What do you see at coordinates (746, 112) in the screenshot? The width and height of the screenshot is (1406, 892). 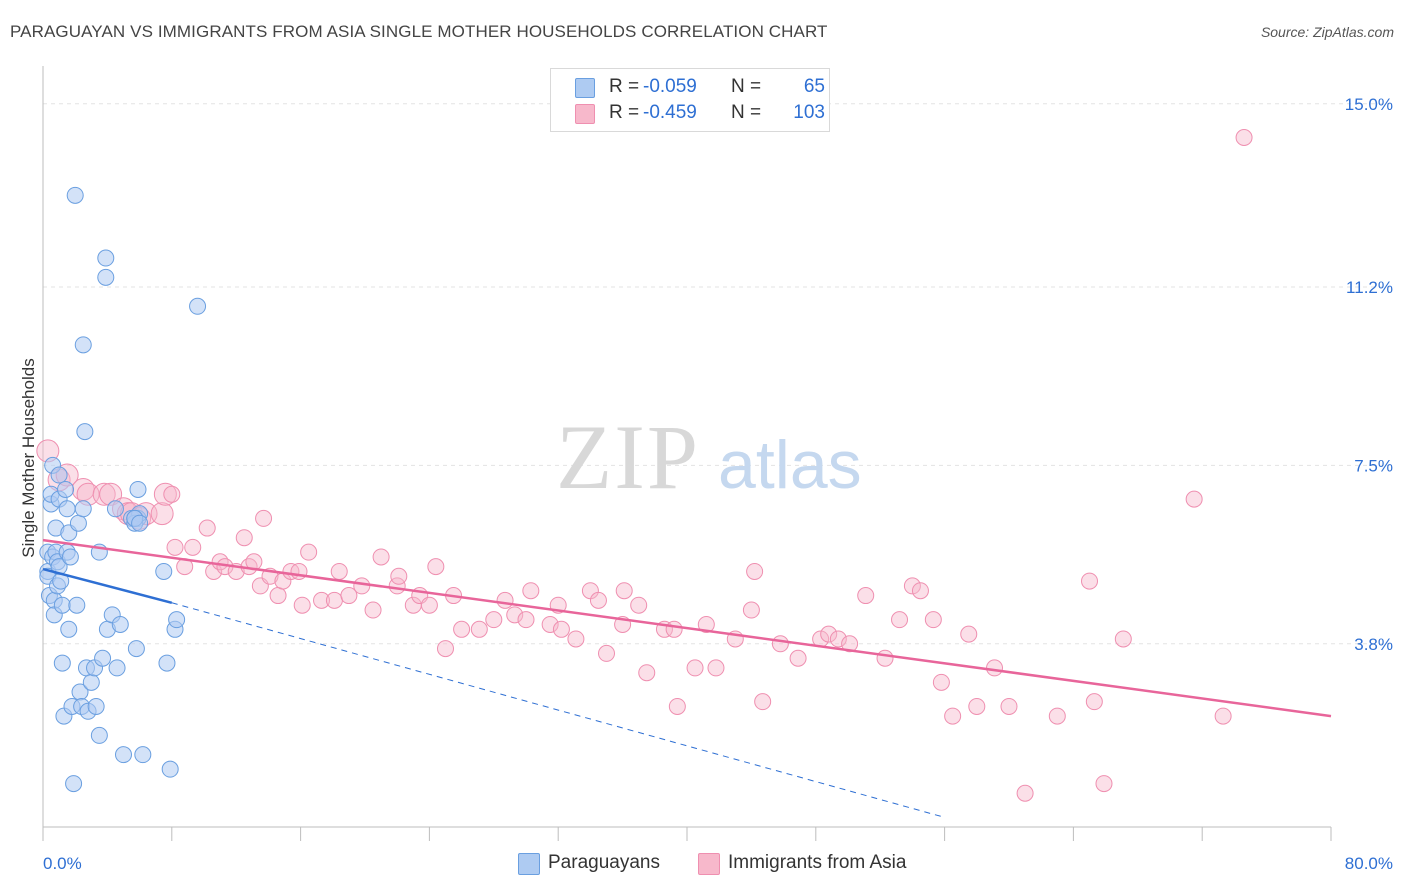 I see `n-label: N =` at bounding box center [746, 112].